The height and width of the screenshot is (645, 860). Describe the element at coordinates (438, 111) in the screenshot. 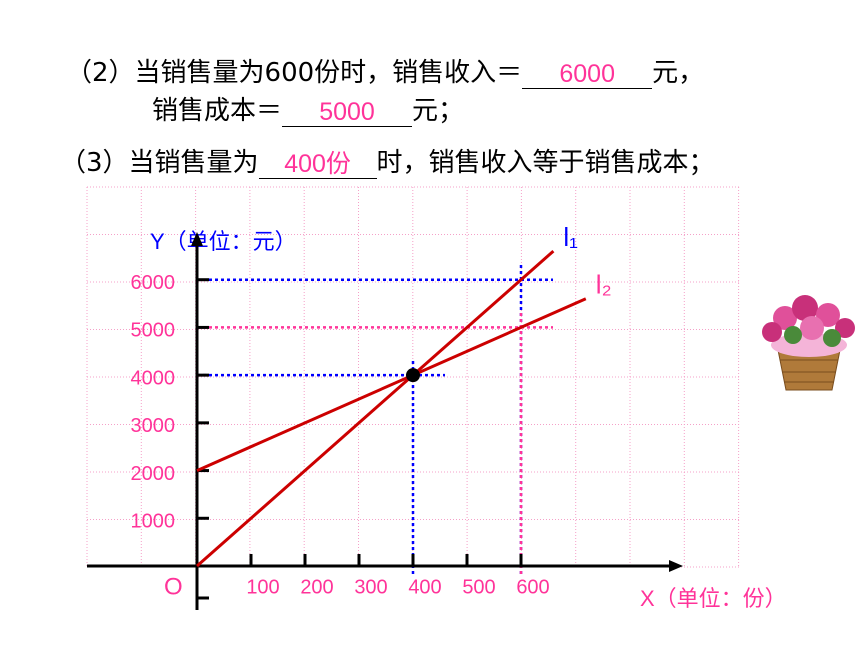

I see `question-text: 元；` at that location.